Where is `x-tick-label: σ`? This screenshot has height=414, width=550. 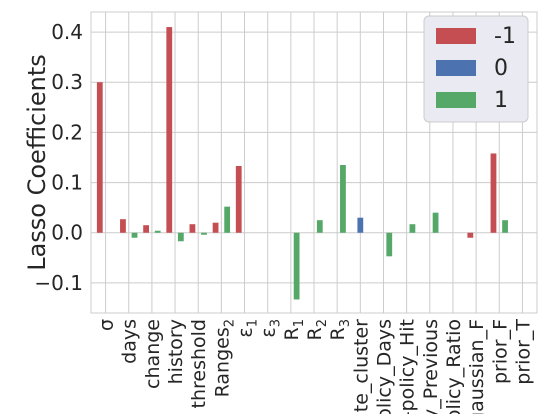 x-tick-label: σ is located at coordinates (107, 325).